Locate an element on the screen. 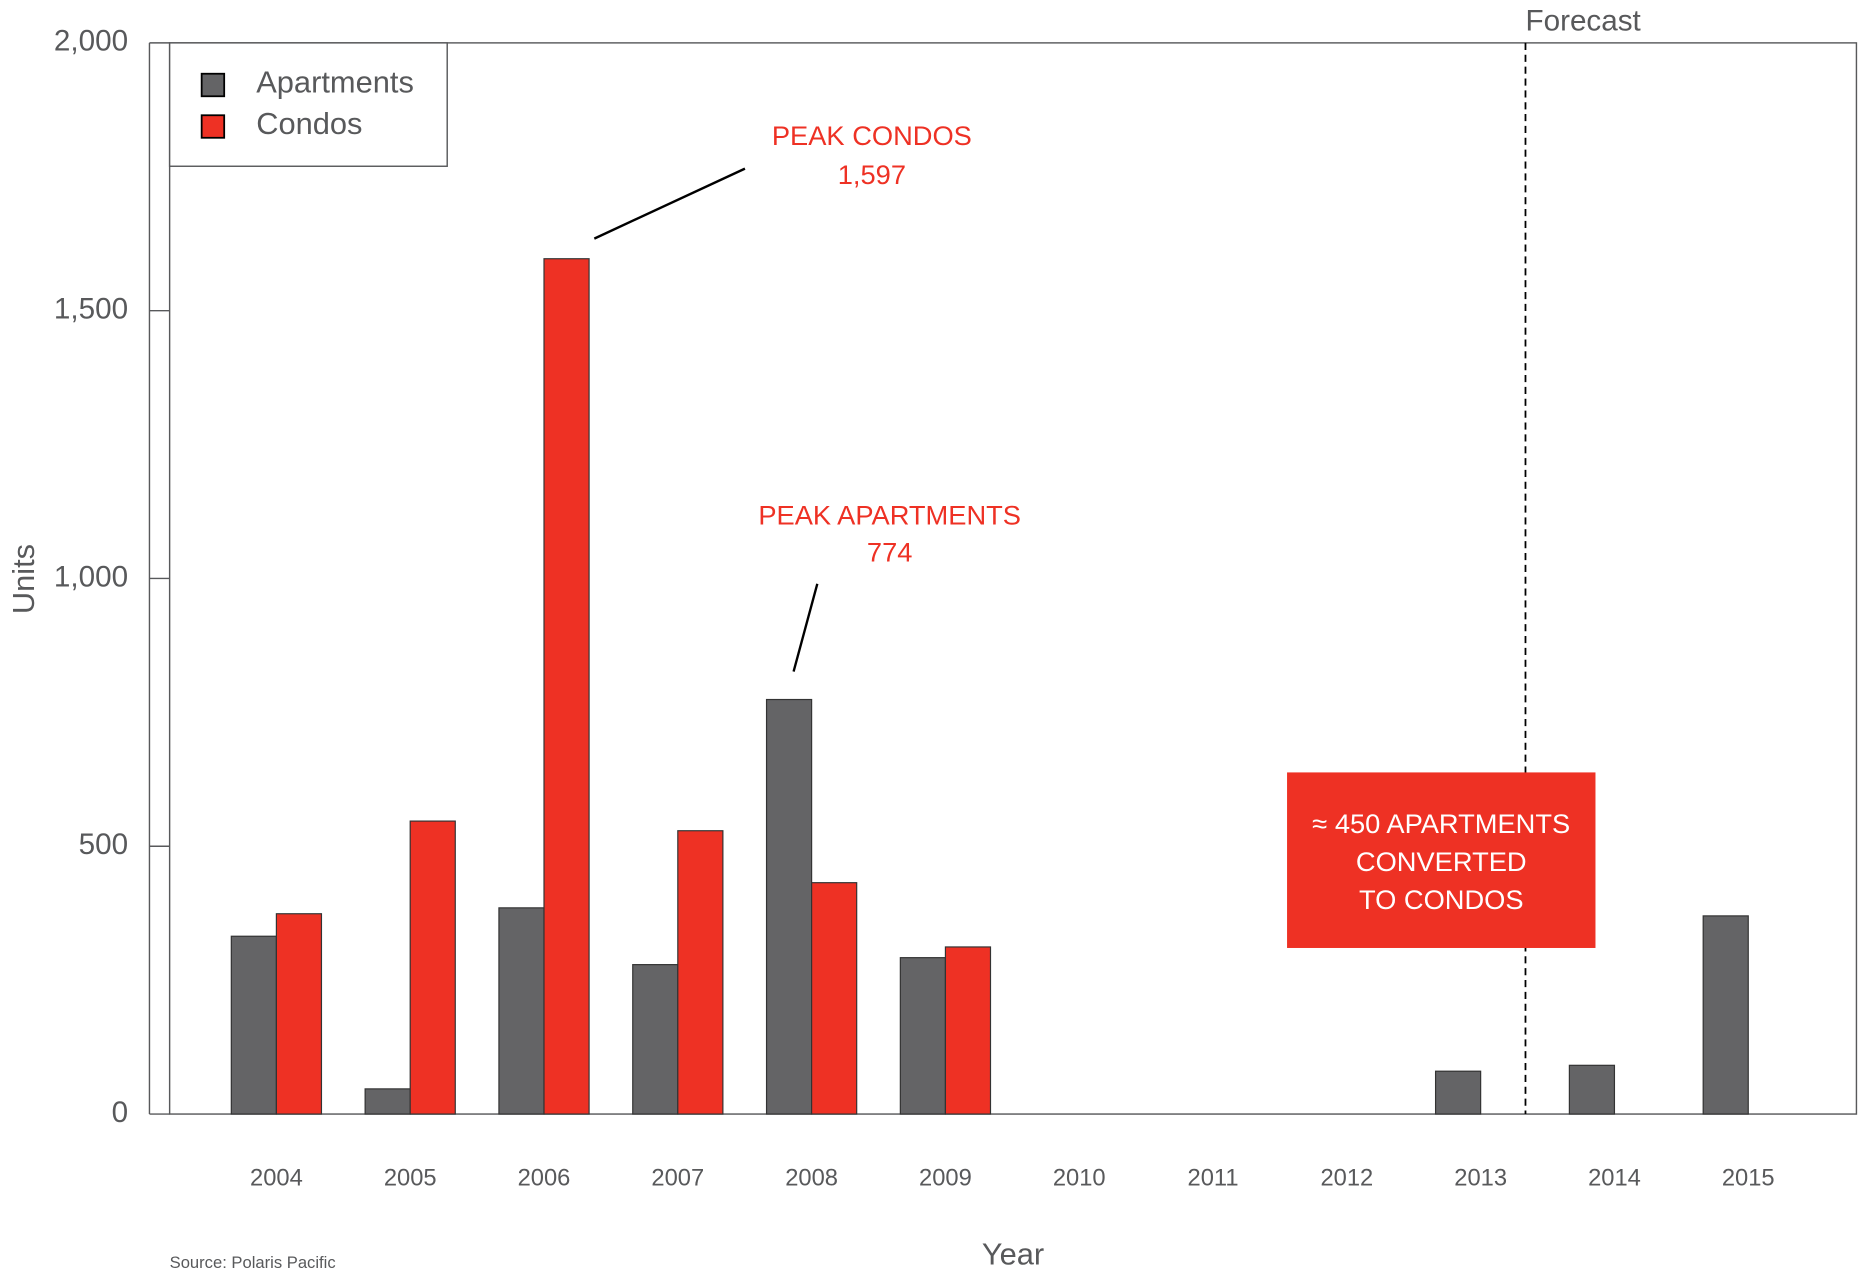 The width and height of the screenshot is (1860, 1272). annotation-text: PEAK APARTMENTS is located at coordinates (889, 515).